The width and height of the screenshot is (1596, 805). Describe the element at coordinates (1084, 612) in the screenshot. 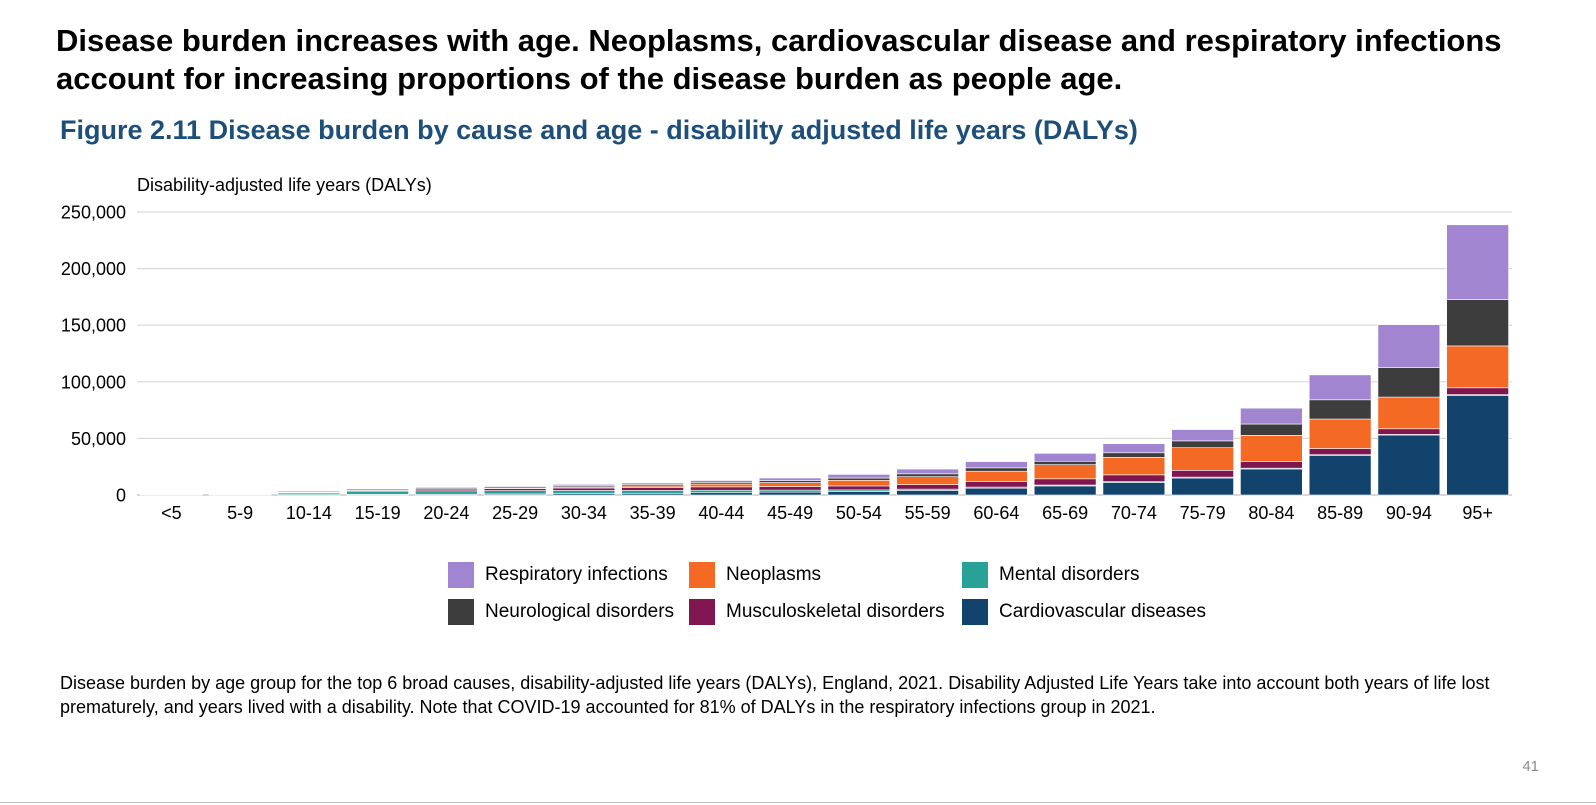

I see `legend-item-cardiovascular-diseases: Cardiovascular diseases` at that location.